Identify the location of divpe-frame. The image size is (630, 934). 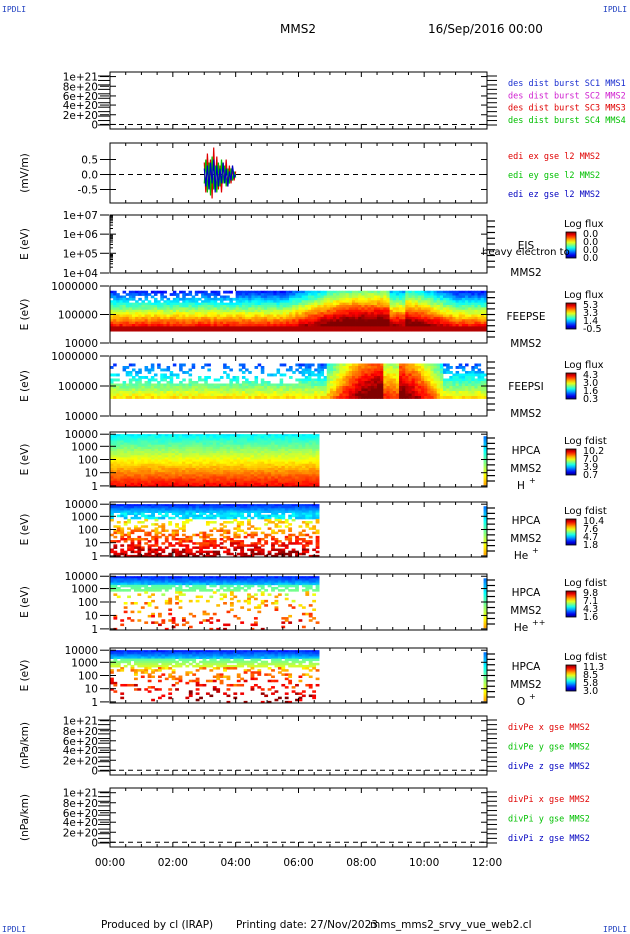
(298, 745).